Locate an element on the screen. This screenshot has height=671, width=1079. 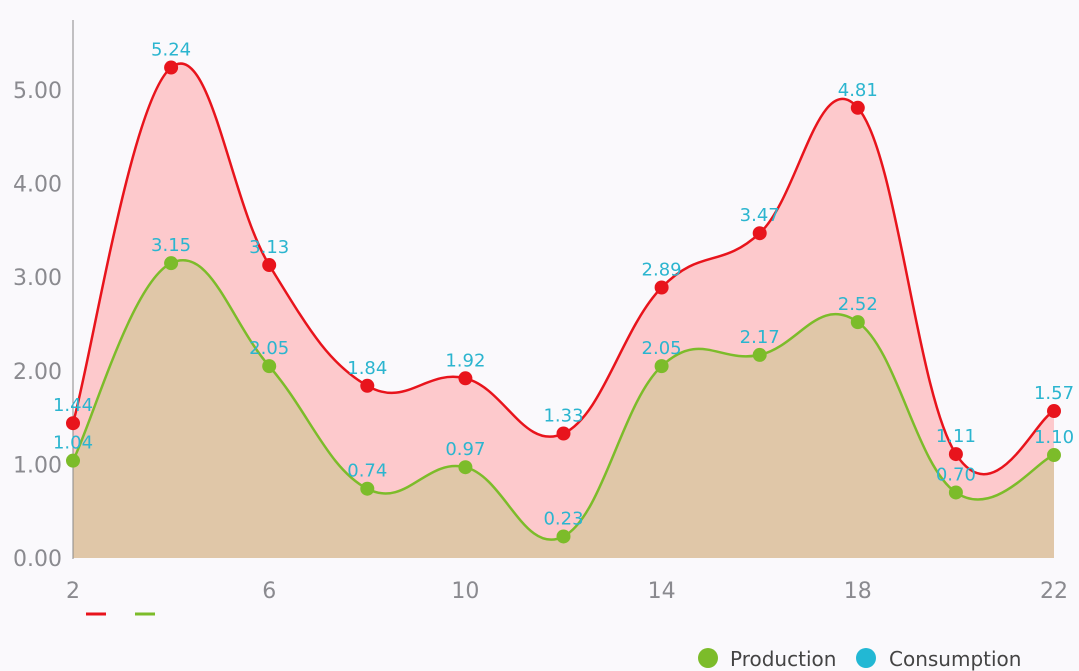
series-1-value-label: 1.33 is located at coordinates (563, 416).